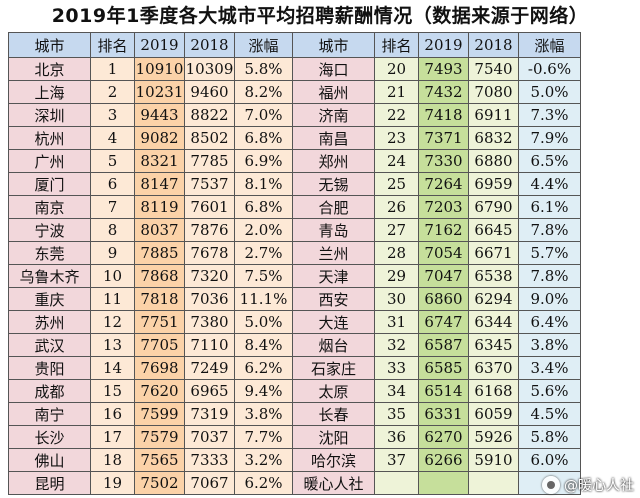 This screenshot has height=498, width=640. I want to click on rank-cell: 28, so click(396, 253).